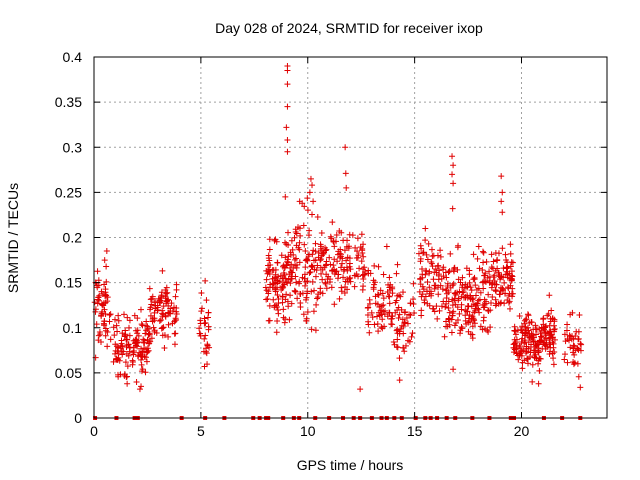 The image size is (640, 480). What do you see at coordinates (68, 192) in the screenshot?
I see `y-tick-label: 0.25` at bounding box center [68, 192].